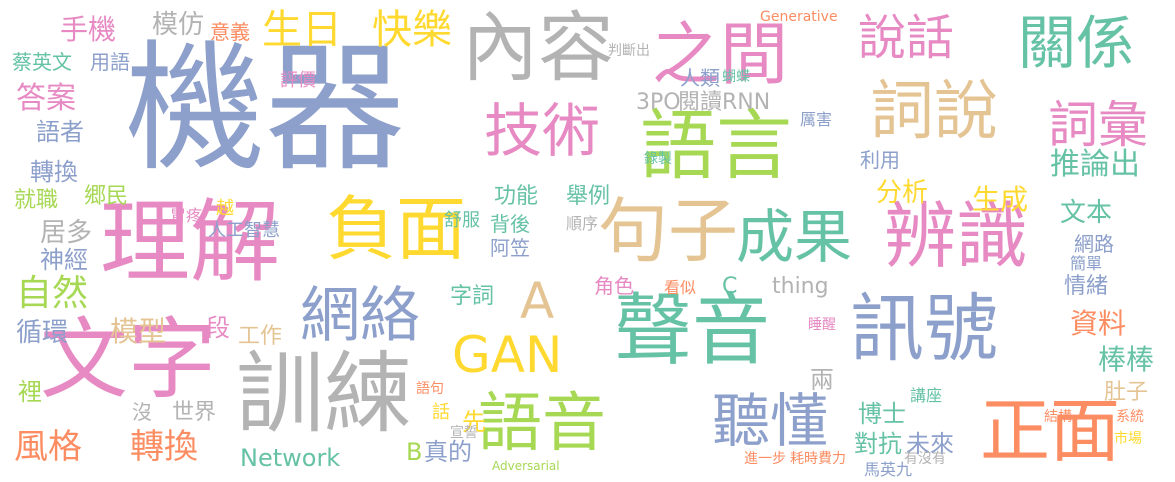  What do you see at coordinates (1000, 199) in the screenshot?
I see `cloud-word: 生成` at bounding box center [1000, 199].